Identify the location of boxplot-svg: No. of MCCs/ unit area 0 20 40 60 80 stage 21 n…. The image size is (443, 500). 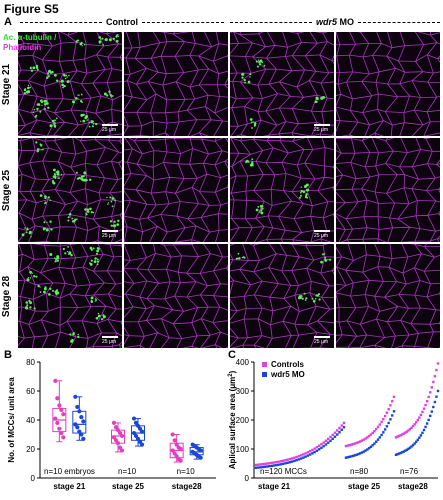
(111, 424).